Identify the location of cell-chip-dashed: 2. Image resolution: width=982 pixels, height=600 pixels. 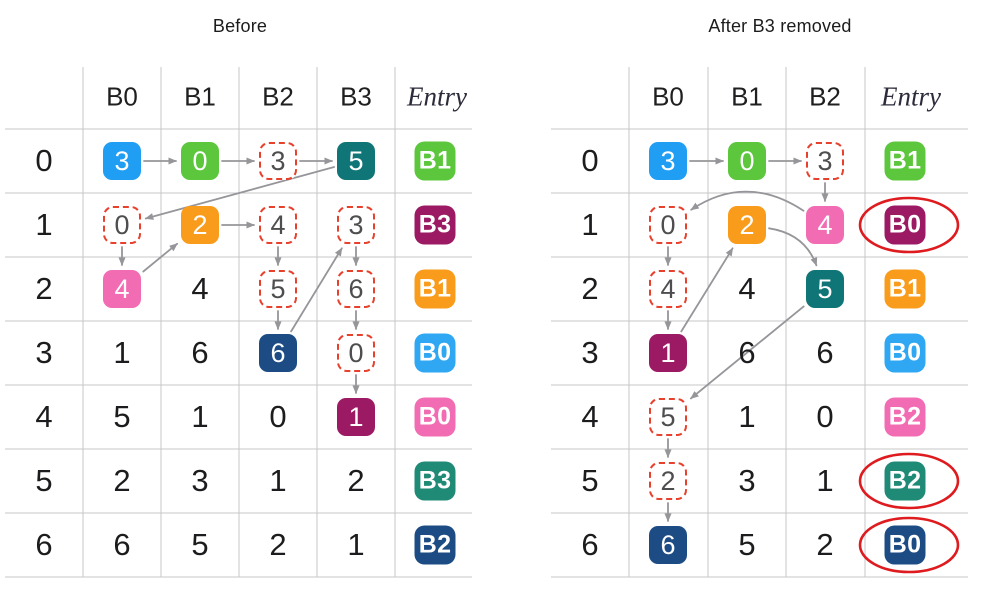
(668, 481).